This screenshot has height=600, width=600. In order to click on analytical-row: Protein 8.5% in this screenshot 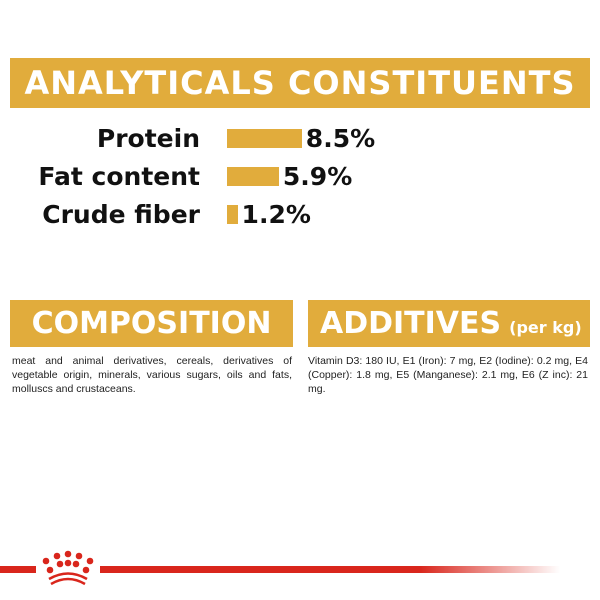, I will do `click(187, 138)`.